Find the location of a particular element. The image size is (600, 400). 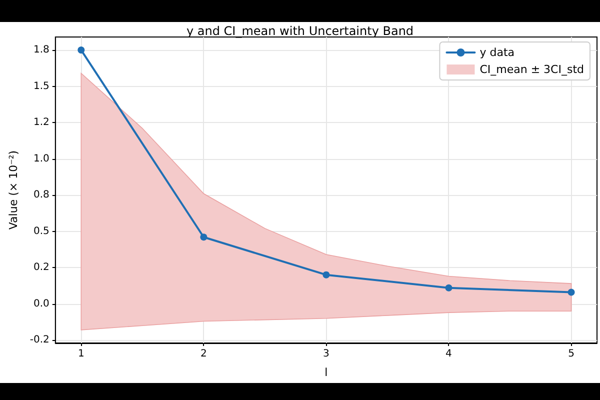

y-tick-label: 1.8 is located at coordinates (42, 50).